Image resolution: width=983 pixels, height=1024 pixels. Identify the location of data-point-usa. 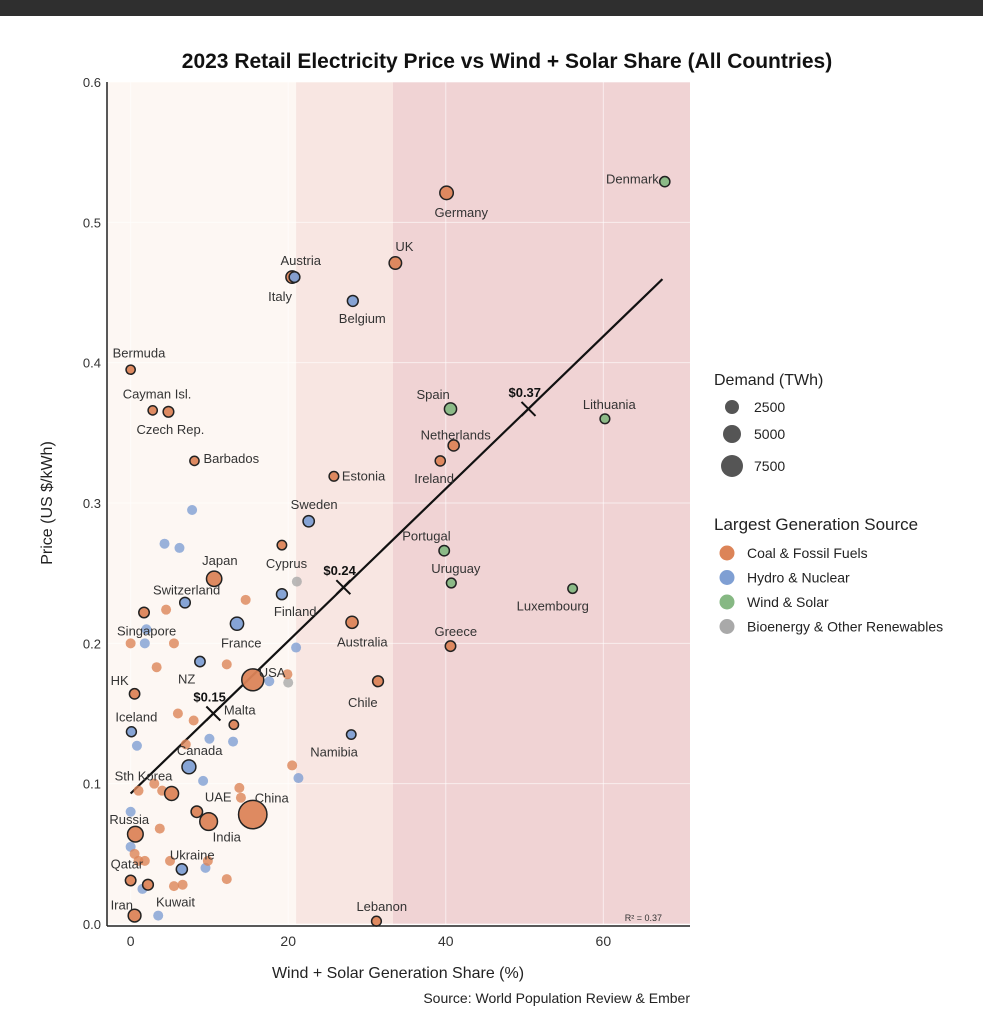
(253, 680).